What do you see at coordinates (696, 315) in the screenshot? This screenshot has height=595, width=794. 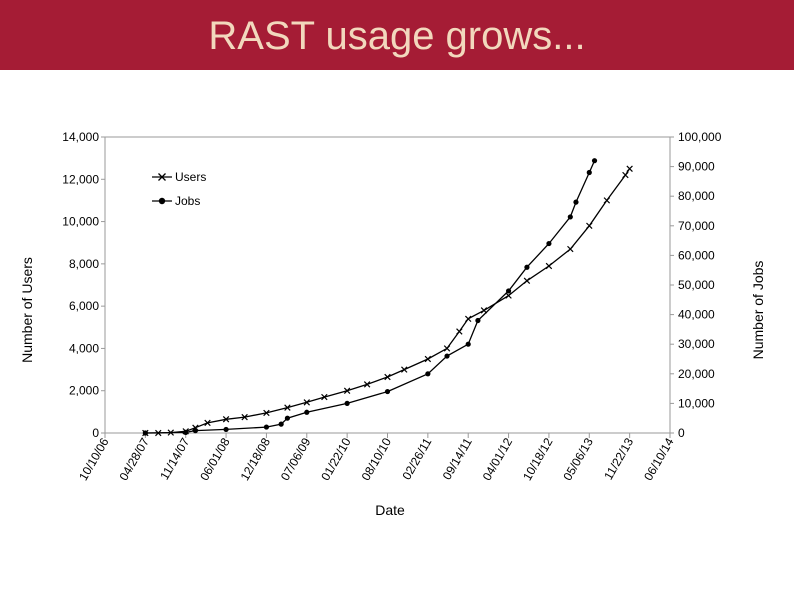 I see `y-right-tick-label: 40,000` at bounding box center [696, 315].